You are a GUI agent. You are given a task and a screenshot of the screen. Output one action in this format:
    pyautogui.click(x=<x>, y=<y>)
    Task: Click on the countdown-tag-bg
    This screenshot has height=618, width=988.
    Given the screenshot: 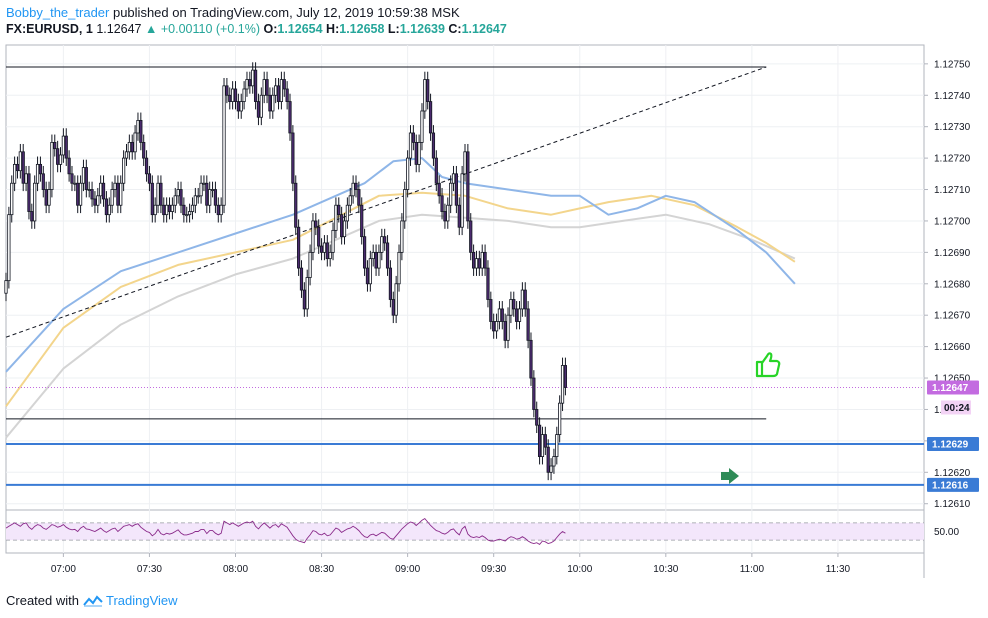 What is the action you would take?
    pyautogui.click(x=956, y=407)
    